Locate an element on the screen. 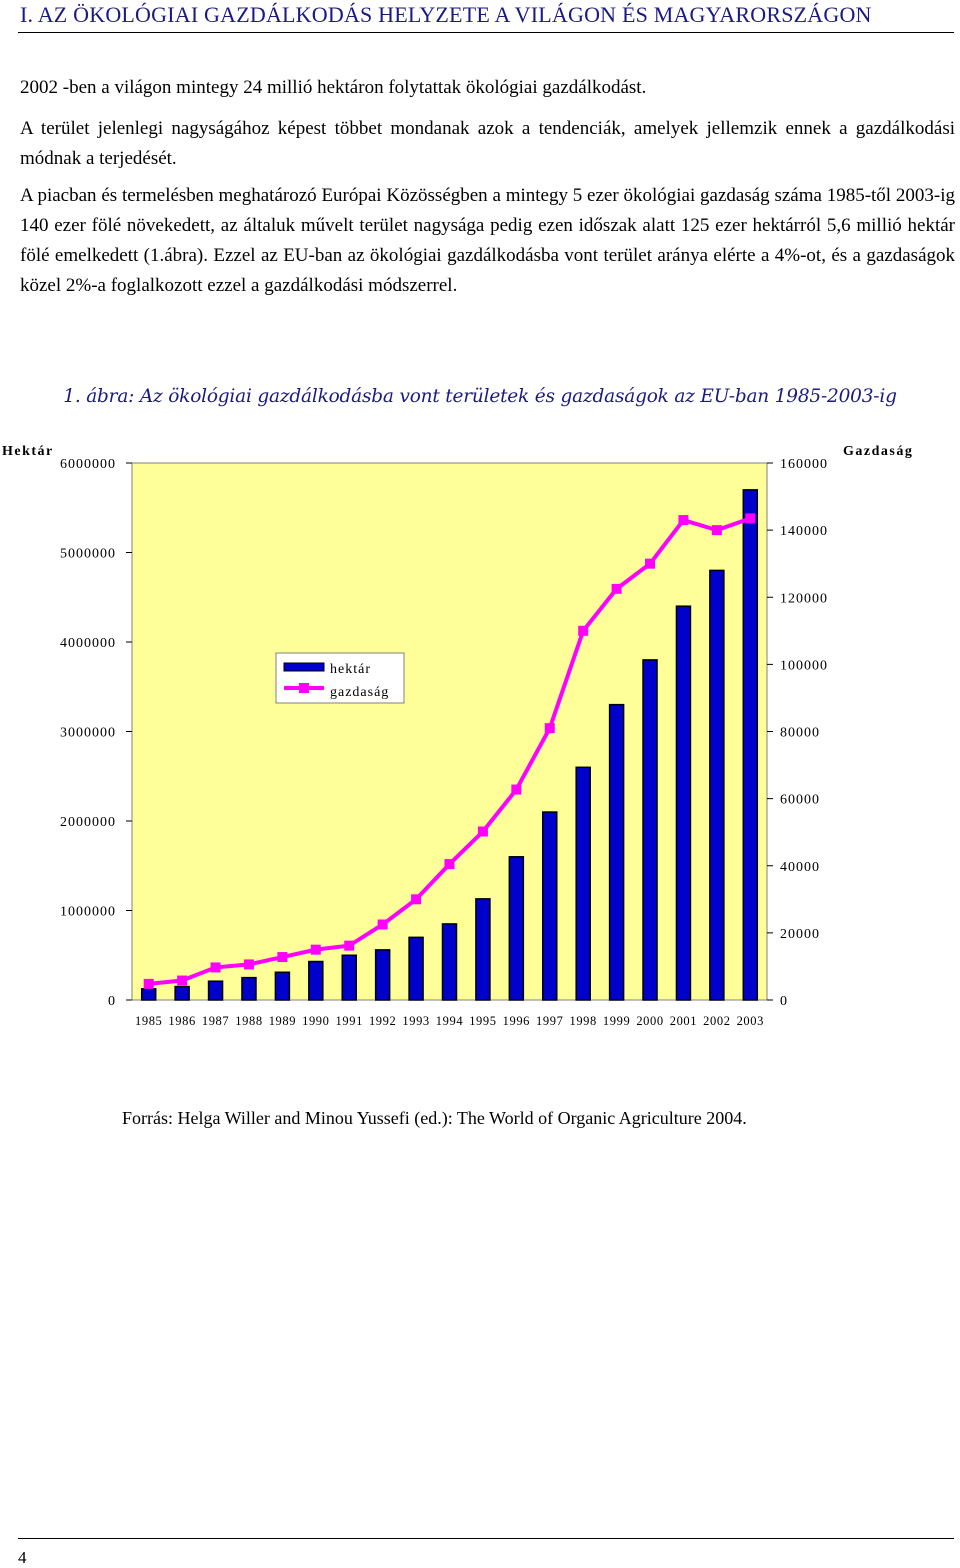  right-axis-tick-label: 140000 is located at coordinates (804, 531).